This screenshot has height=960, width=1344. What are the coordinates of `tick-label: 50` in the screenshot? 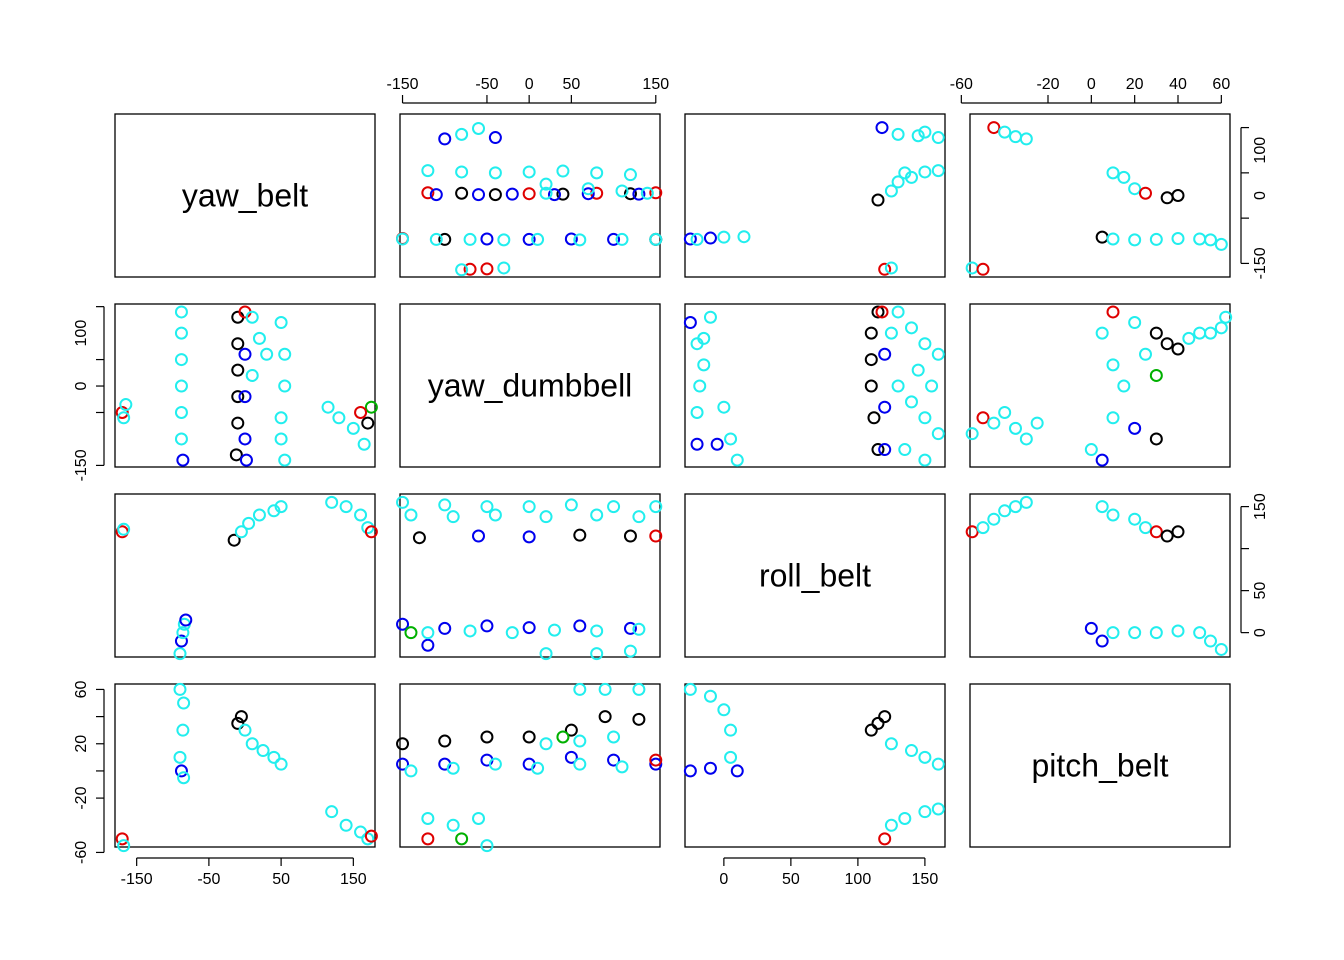 It's located at (791, 879).